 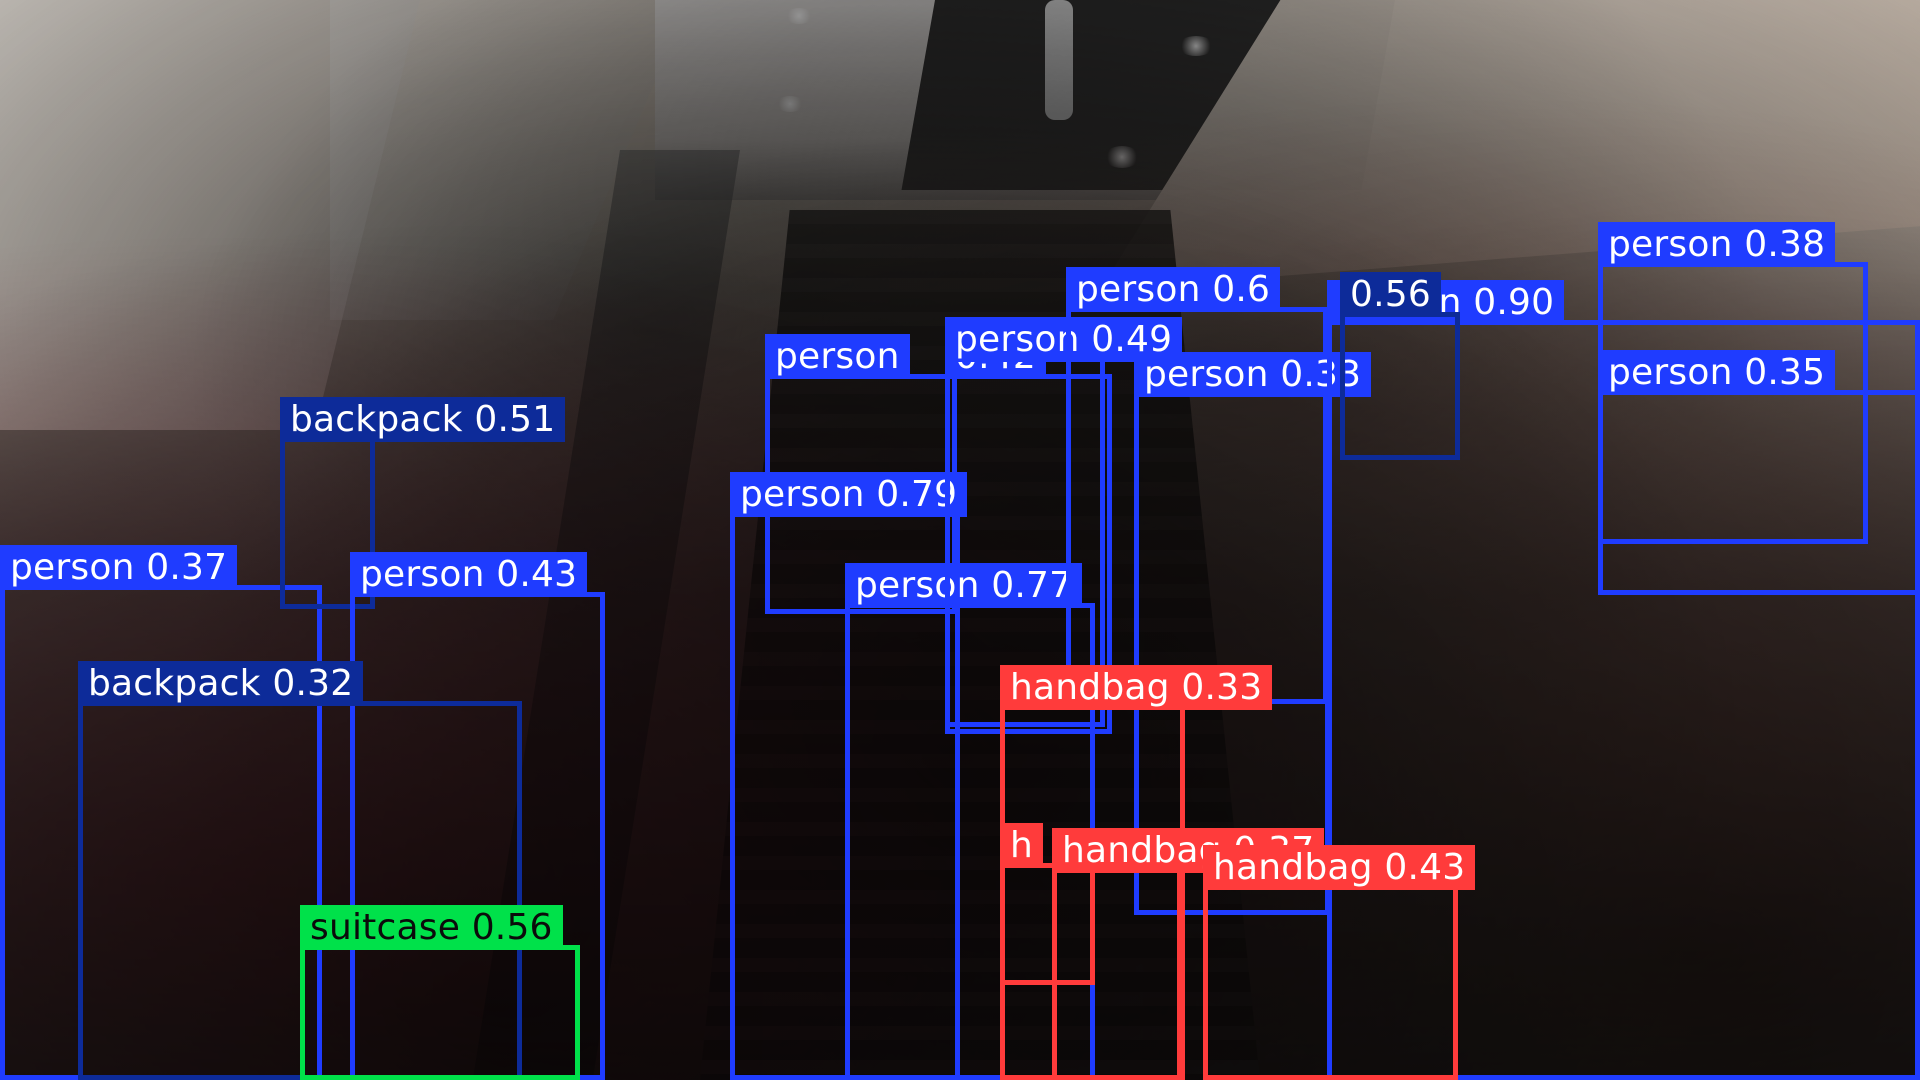 I want to click on bbox-label: person 0.43, so click(x=469, y=574).